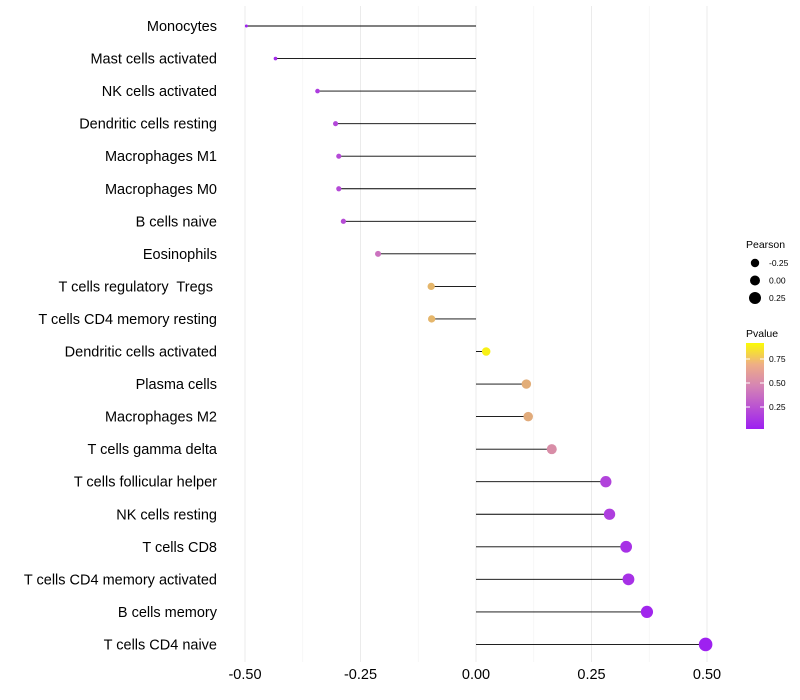  What do you see at coordinates (777, 359) in the screenshot?
I see `color-legend-label: 0.75` at bounding box center [777, 359].